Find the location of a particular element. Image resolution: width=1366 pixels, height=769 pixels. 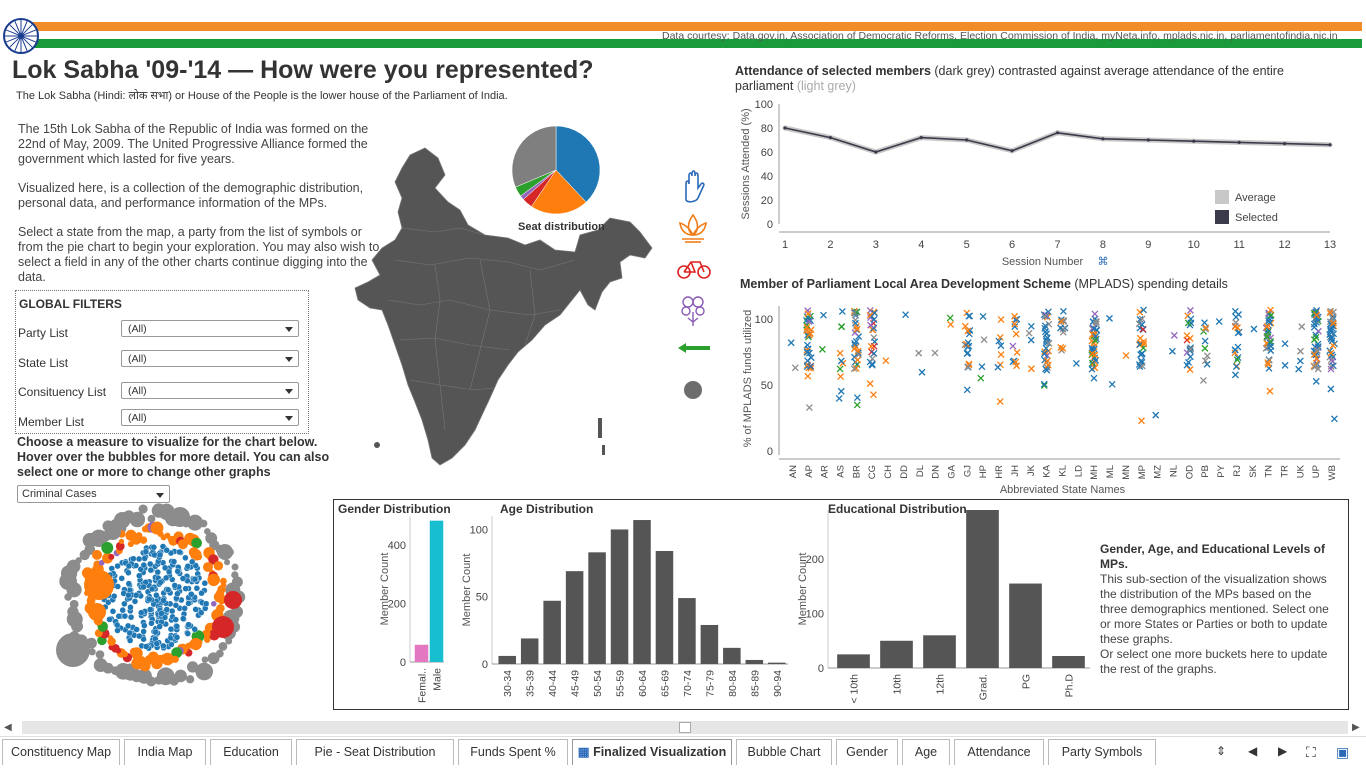

hand-icon is located at coordinates (692, 187).